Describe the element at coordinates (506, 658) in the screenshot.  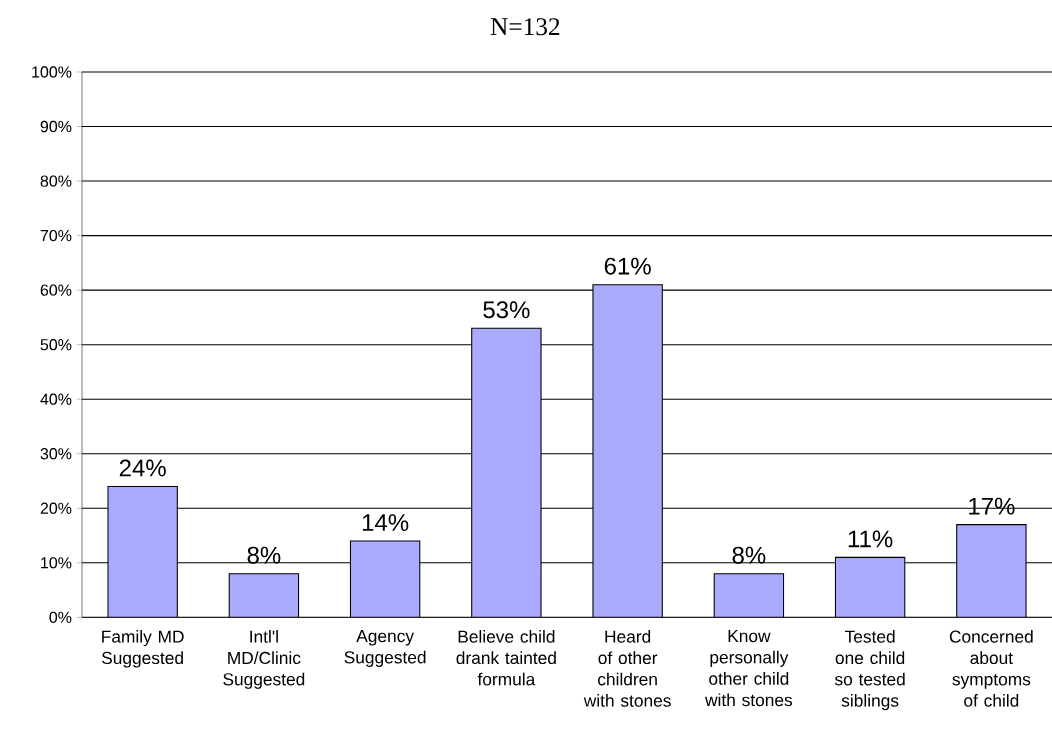
I see `x-tick-label: Believe child drank tainted formula` at that location.